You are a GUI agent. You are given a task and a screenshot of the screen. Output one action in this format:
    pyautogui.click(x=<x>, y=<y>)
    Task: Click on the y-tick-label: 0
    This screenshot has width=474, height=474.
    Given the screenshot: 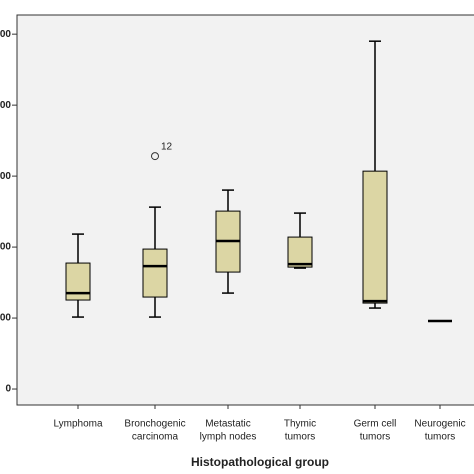 What is the action you would take?
    pyautogui.click(x=8, y=389)
    